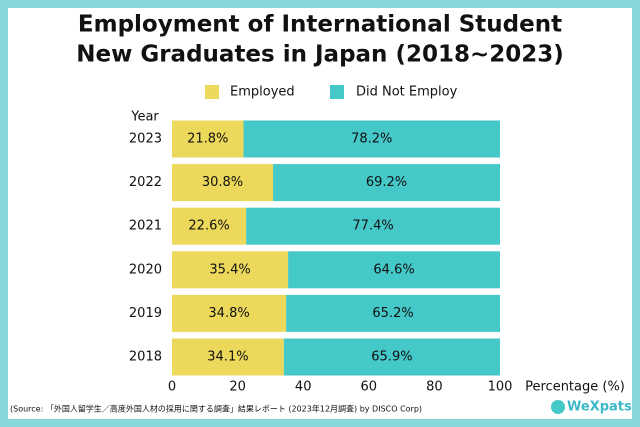  Describe the element at coordinates (500, 387) in the screenshot. I see `x-tick-label: 100` at that location.